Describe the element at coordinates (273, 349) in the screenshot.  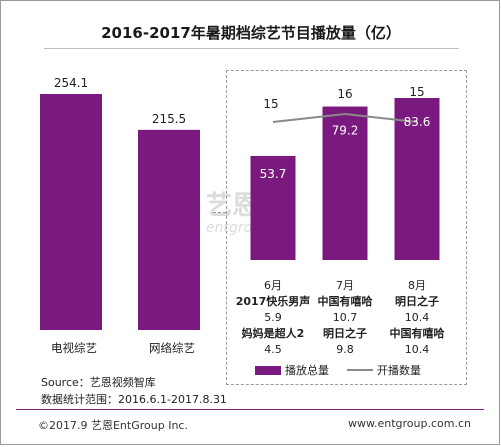
I see `top2-value: 4.5` at that location.